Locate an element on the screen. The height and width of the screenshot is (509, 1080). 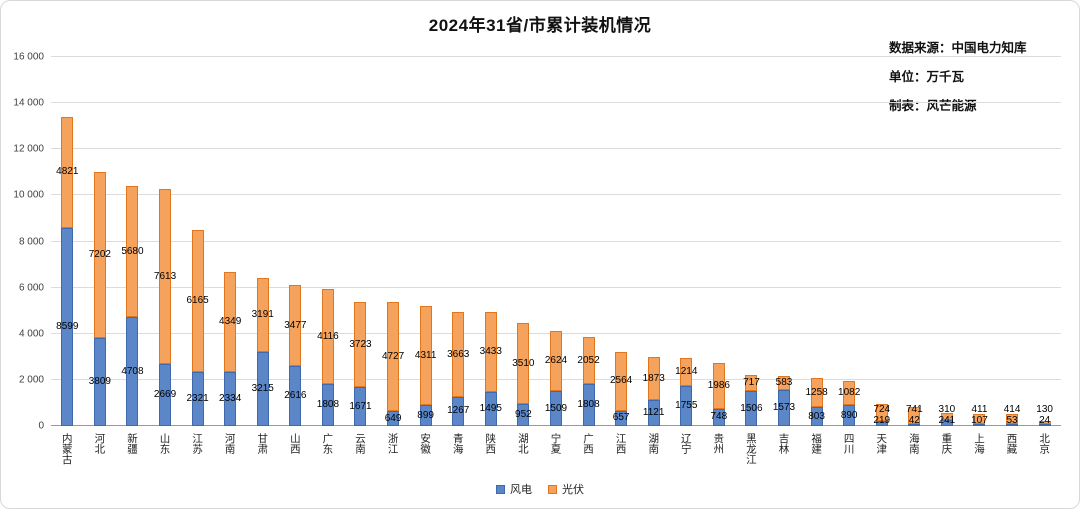
bar-column: 4349 2334 is located at coordinates (230, 241).